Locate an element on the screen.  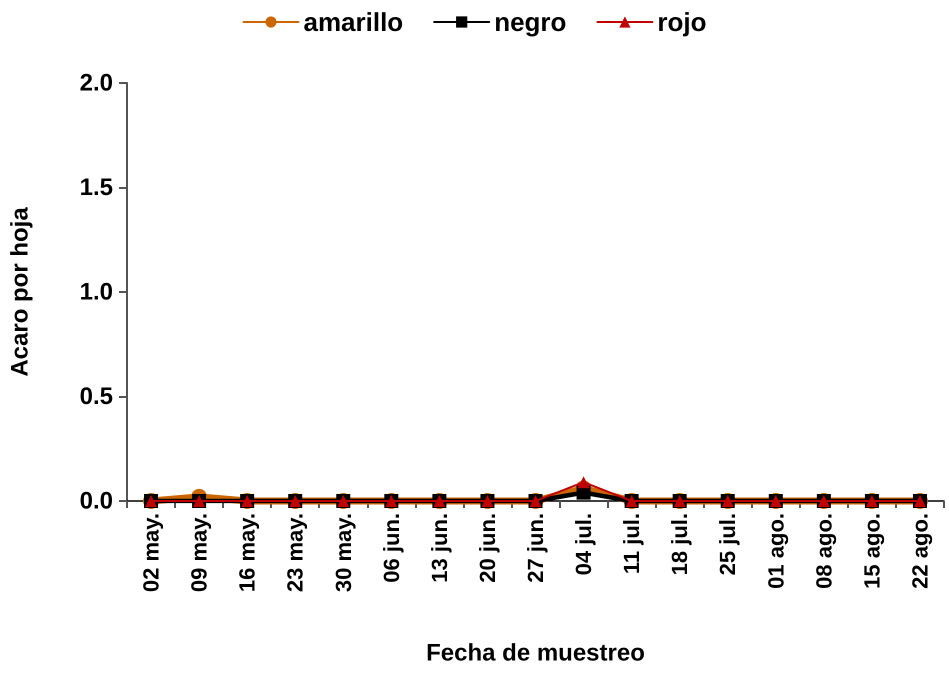
x-tick-label: 02 may. is located at coordinates (151, 552).